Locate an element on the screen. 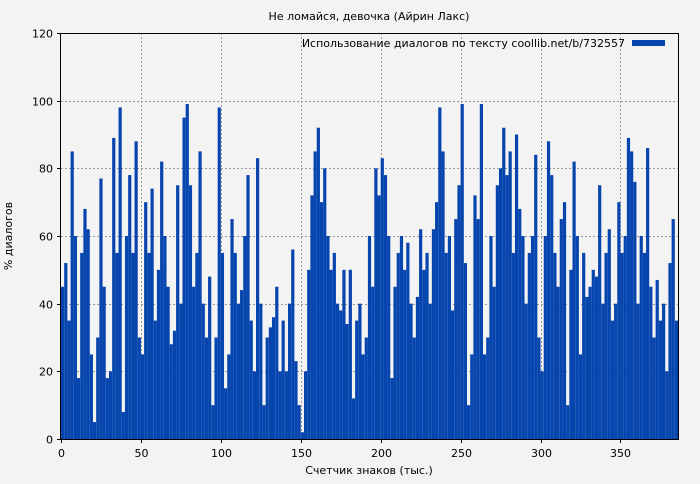 Image resolution: width=700 pixels, height=484 pixels. x-tick-label: 200 is located at coordinates (381, 453).